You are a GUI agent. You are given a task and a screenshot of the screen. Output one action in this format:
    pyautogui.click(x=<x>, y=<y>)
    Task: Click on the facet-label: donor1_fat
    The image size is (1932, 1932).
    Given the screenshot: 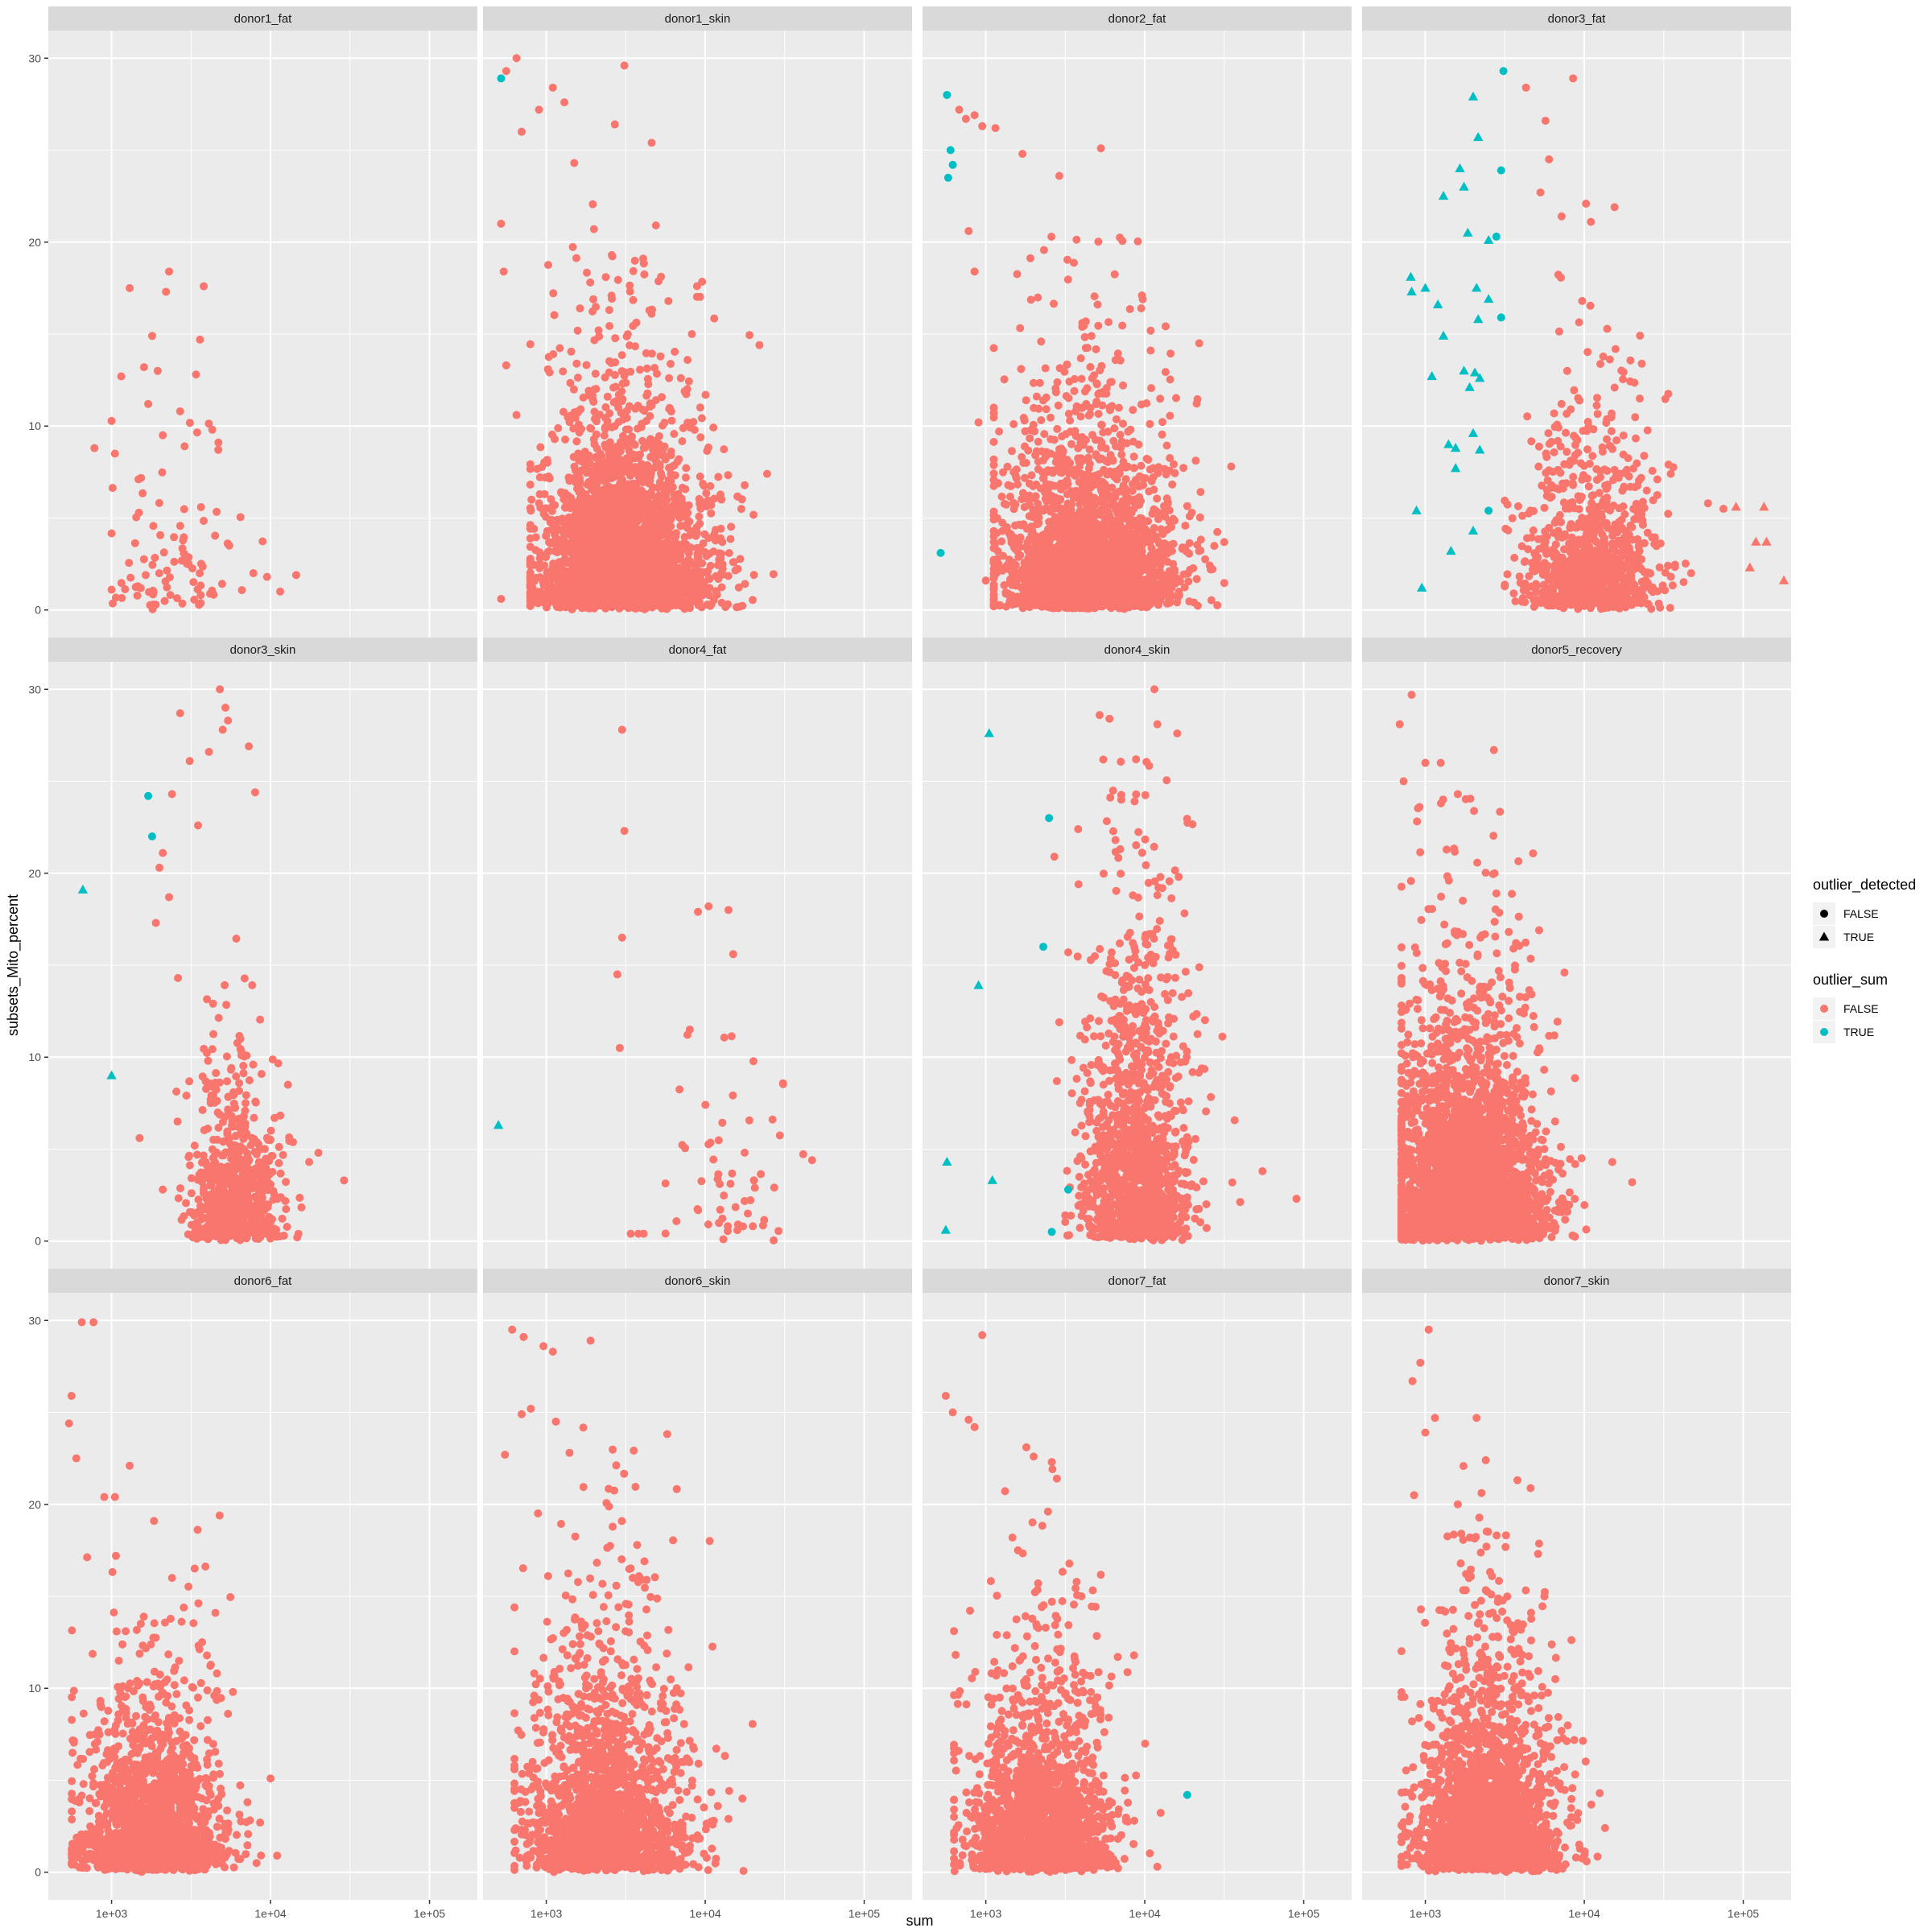 What is the action you would take?
    pyautogui.click(x=263, y=19)
    